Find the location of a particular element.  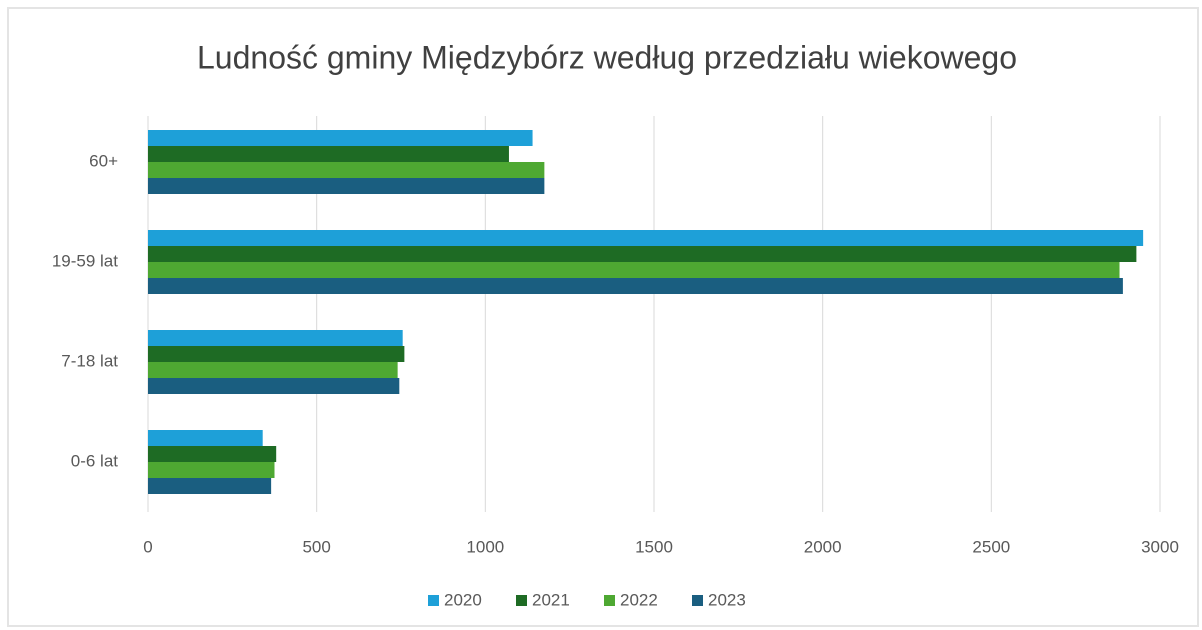

x-tick-label: 1500 is located at coordinates (654, 546).